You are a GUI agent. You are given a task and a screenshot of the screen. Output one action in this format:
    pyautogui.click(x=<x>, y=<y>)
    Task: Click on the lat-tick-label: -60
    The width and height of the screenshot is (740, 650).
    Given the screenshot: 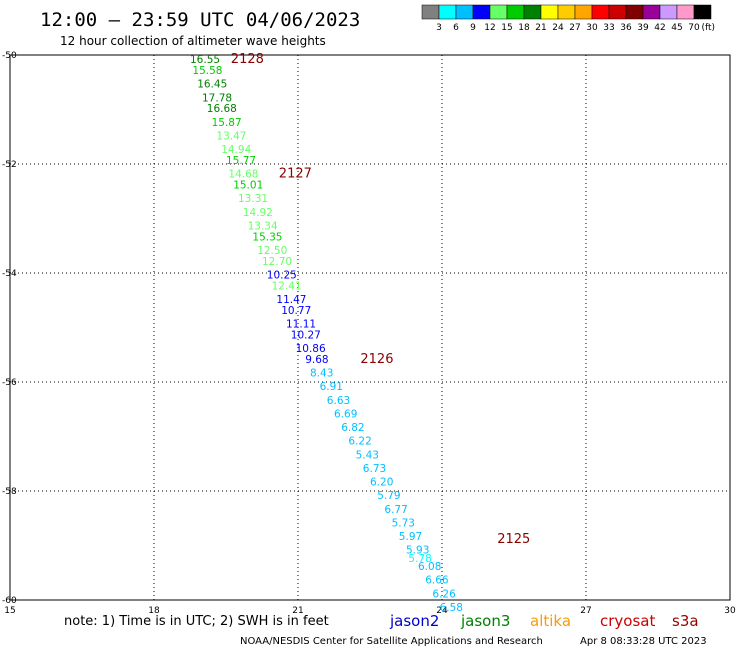 What is the action you would take?
    pyautogui.click(x=9, y=601)
    